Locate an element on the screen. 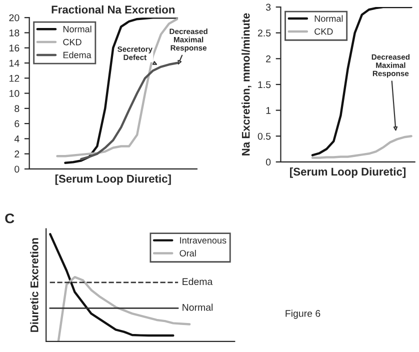 The width and height of the screenshot is (419, 352). y-tick-label: 12 is located at coordinates (15, 78).